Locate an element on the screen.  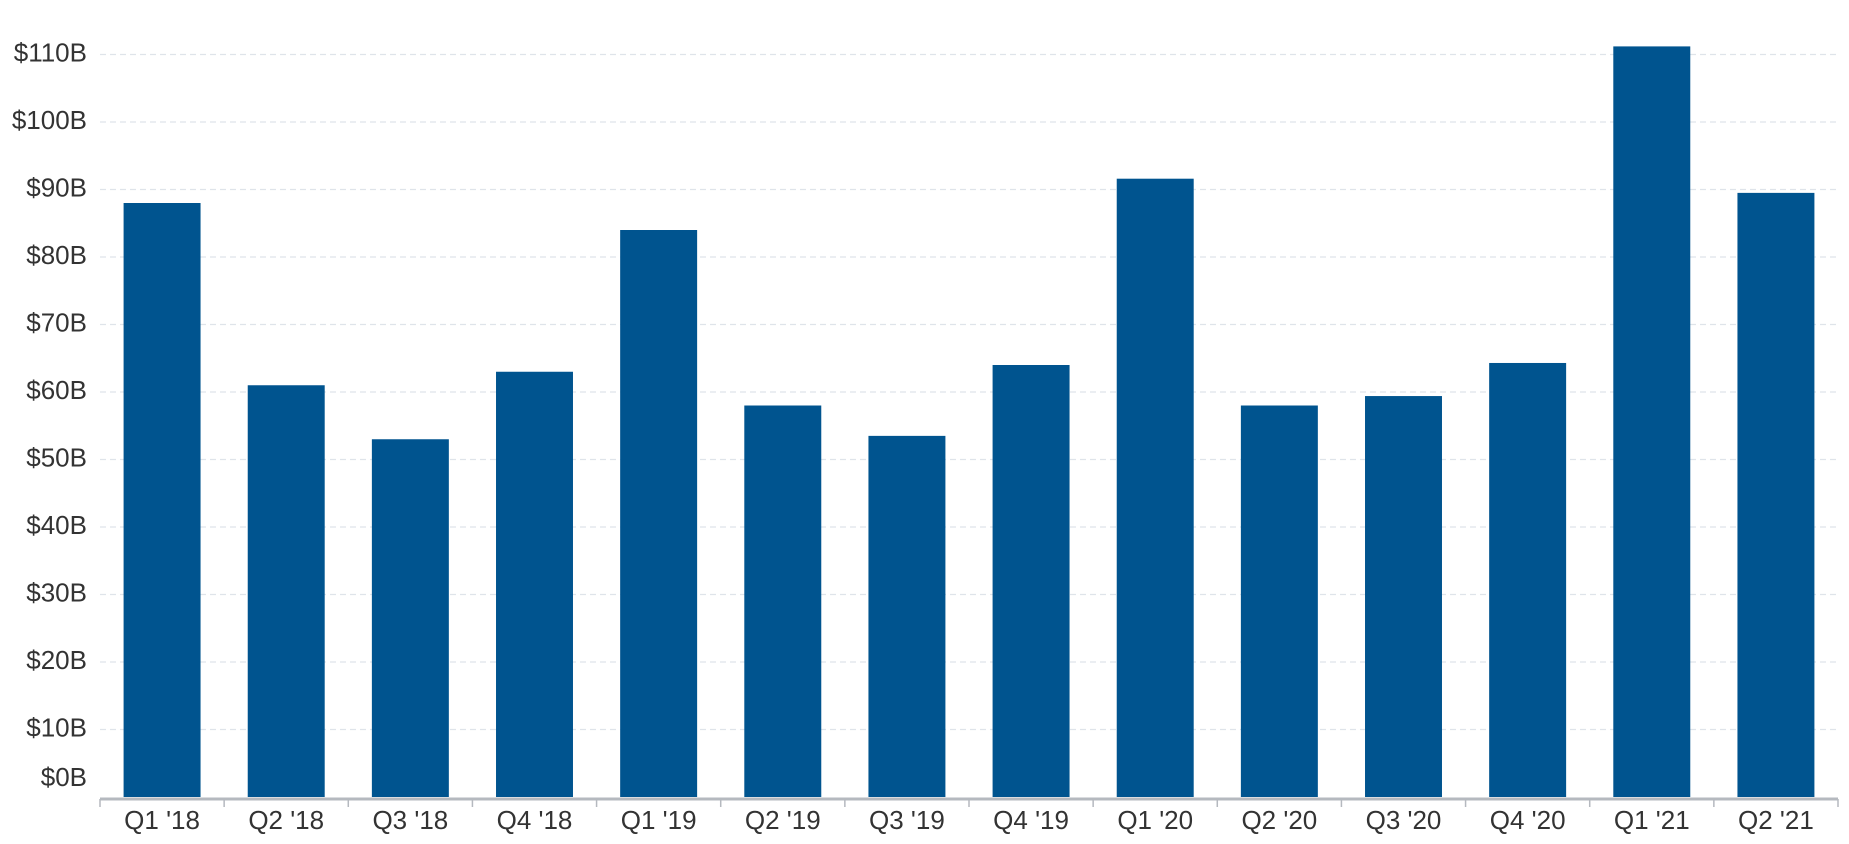
x-tick-label: Q1 '20 is located at coordinates (1155, 820).